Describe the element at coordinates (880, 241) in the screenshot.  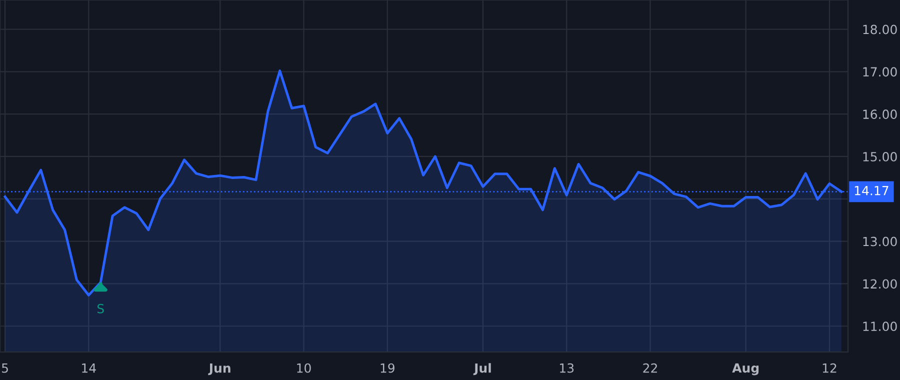
I see `y-tick-label: 13.00` at that location.